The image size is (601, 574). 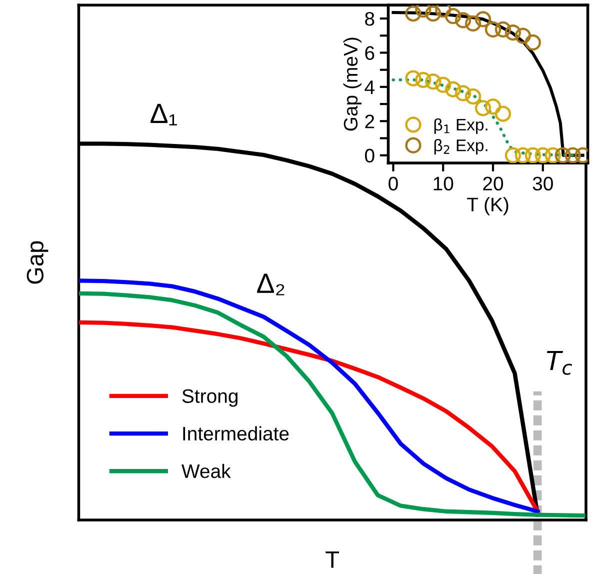 I want to click on x-tick-label: 0, so click(x=393, y=183).